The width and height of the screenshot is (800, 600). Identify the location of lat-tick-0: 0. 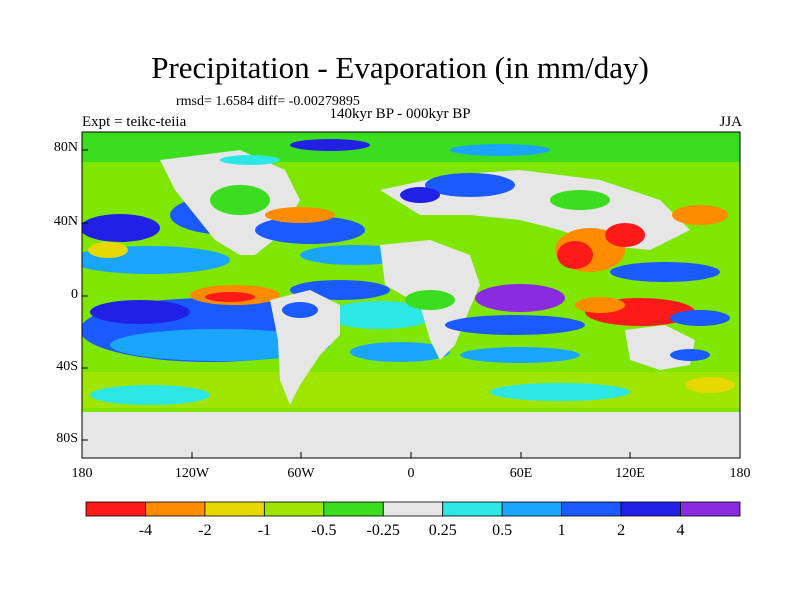
(74, 294).